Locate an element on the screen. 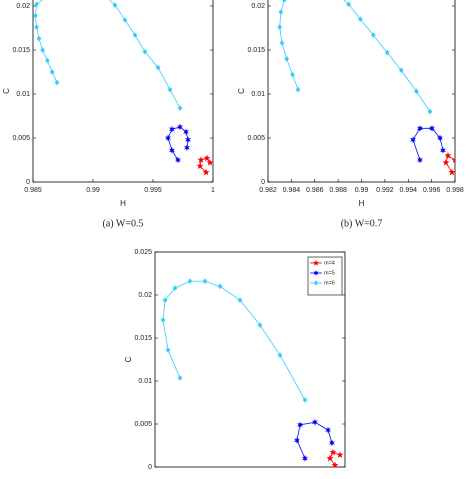  plot-area is located at coordinates (366, 88).